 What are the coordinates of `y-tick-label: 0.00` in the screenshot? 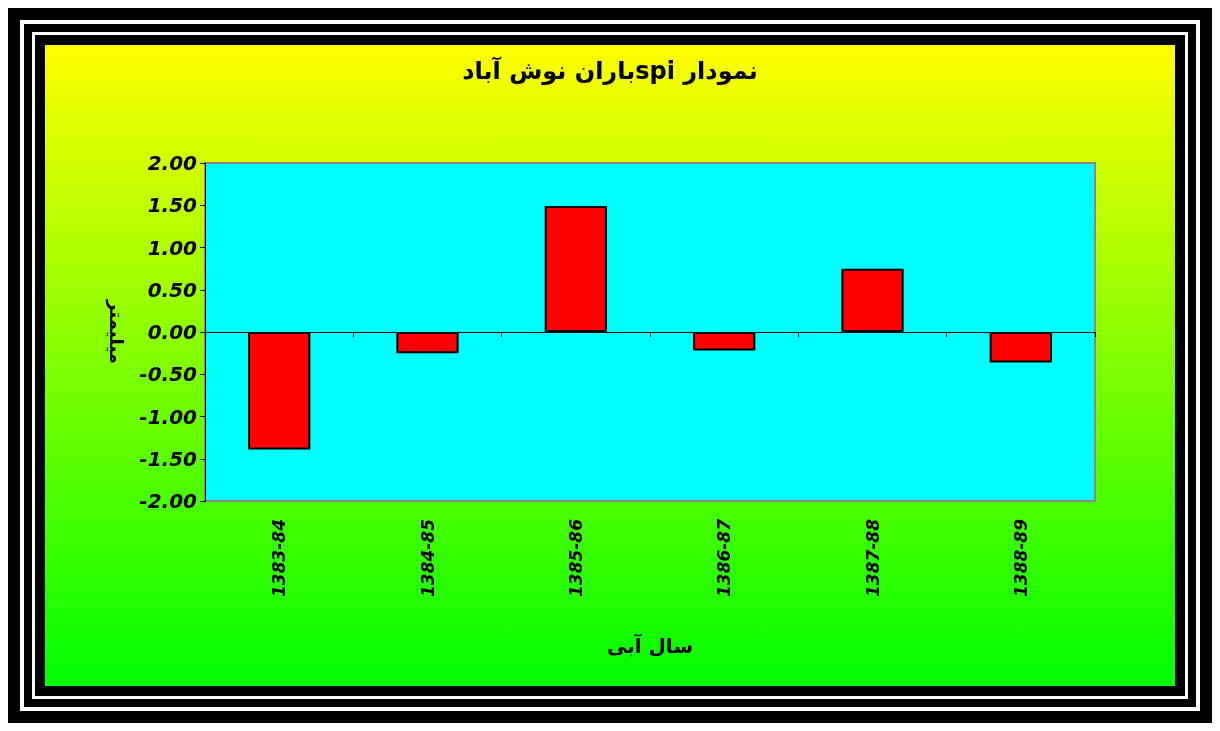 It's located at (172, 332).